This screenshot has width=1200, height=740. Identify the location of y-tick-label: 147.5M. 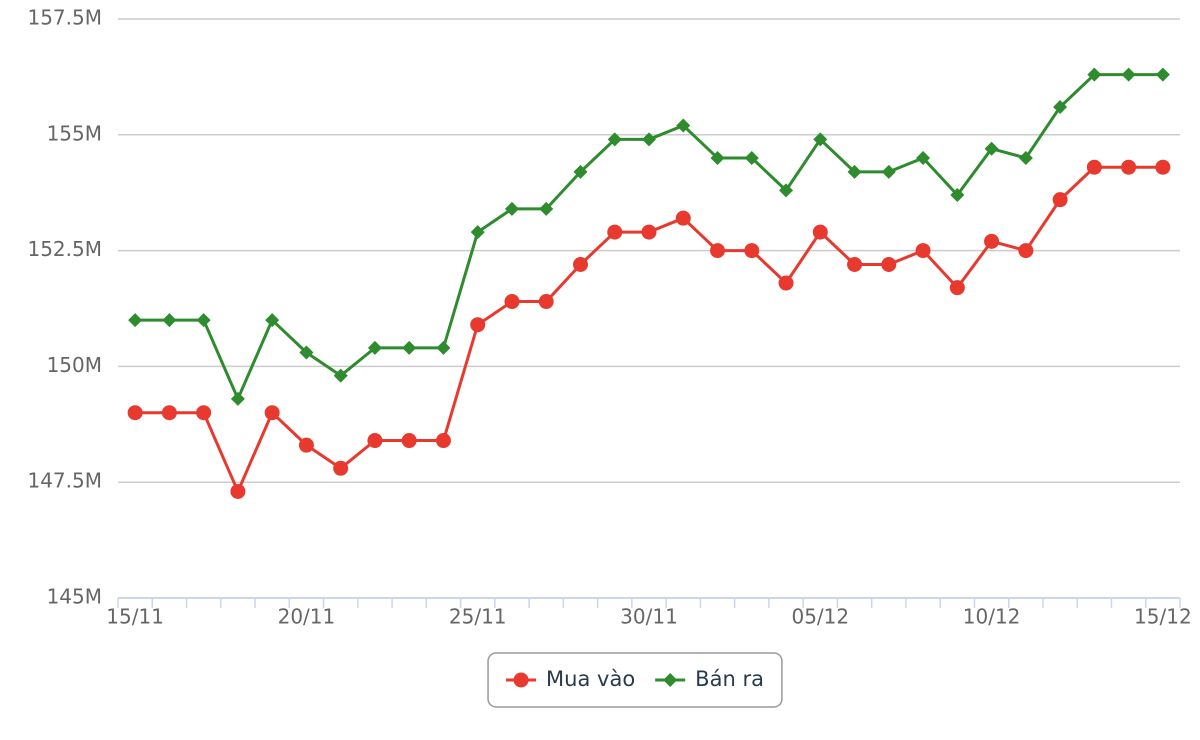
(64, 481).